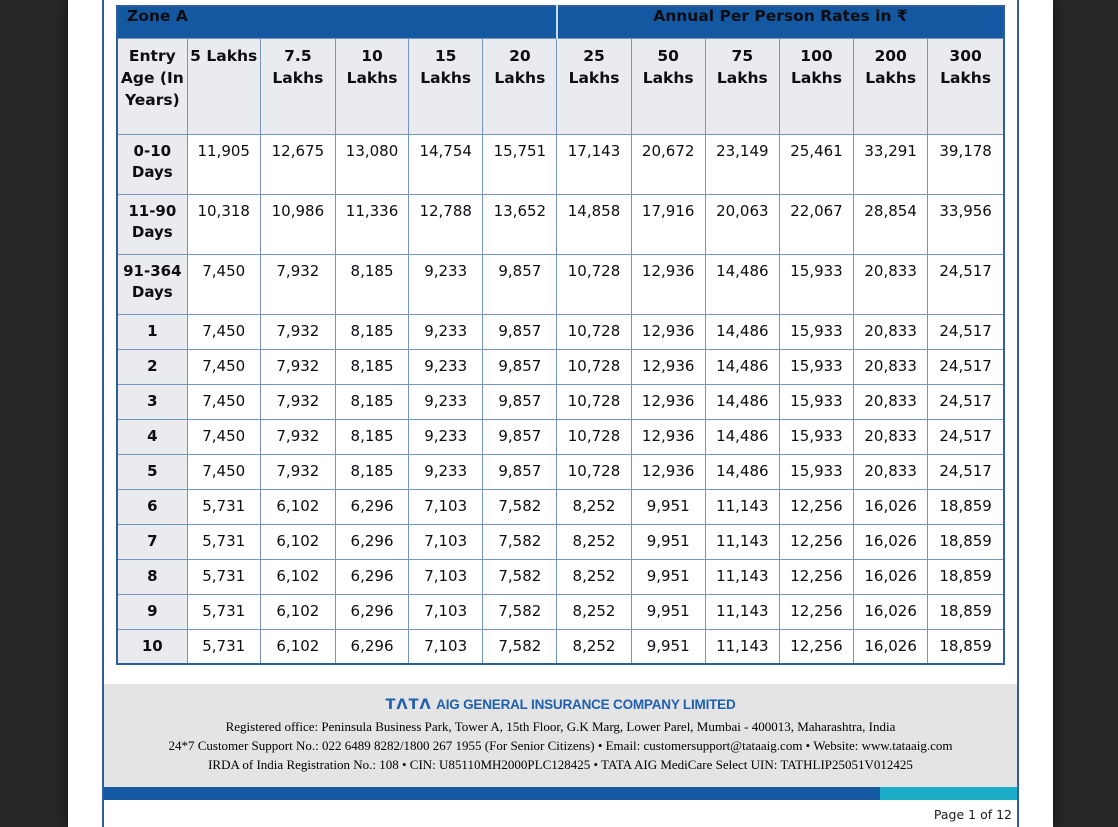 This screenshot has width=1118, height=827. What do you see at coordinates (152, 541) in the screenshot?
I see `row-label: 7` at bounding box center [152, 541].